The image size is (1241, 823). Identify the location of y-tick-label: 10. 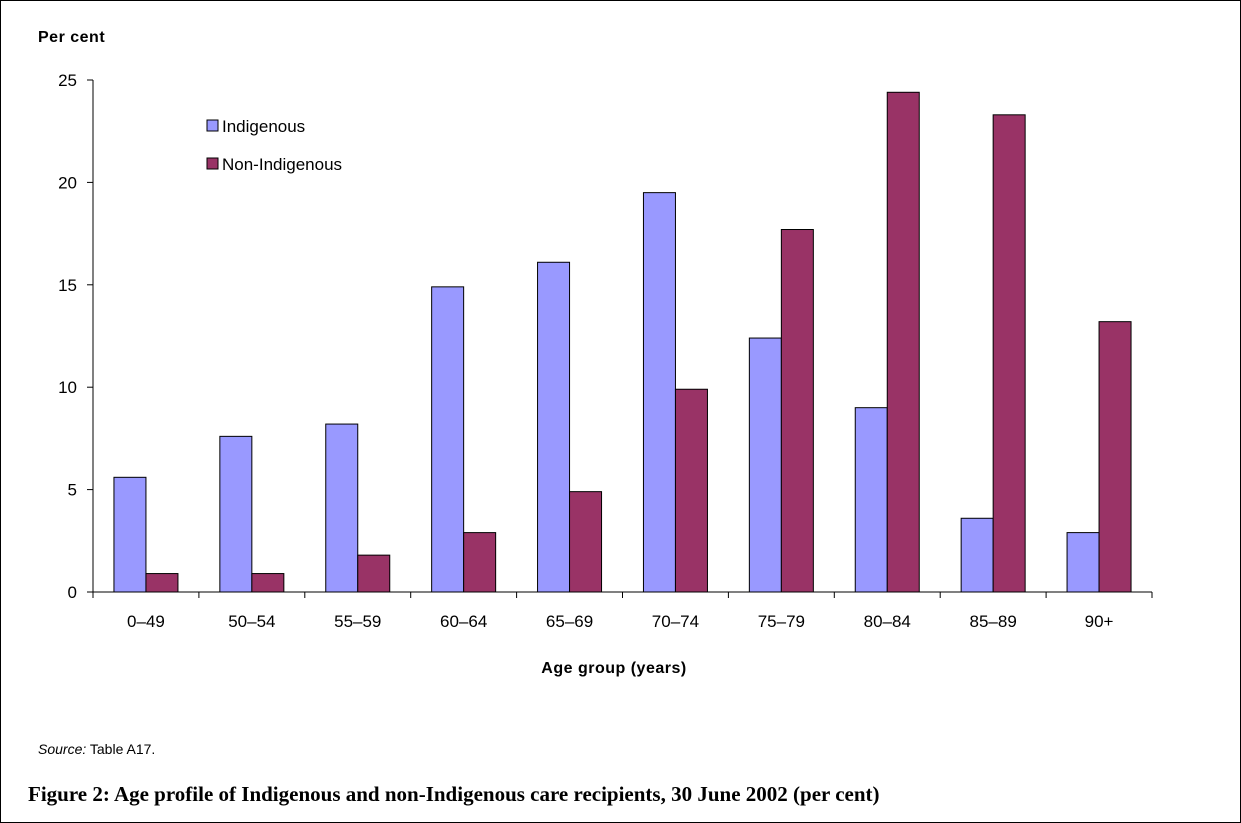
(67, 387).